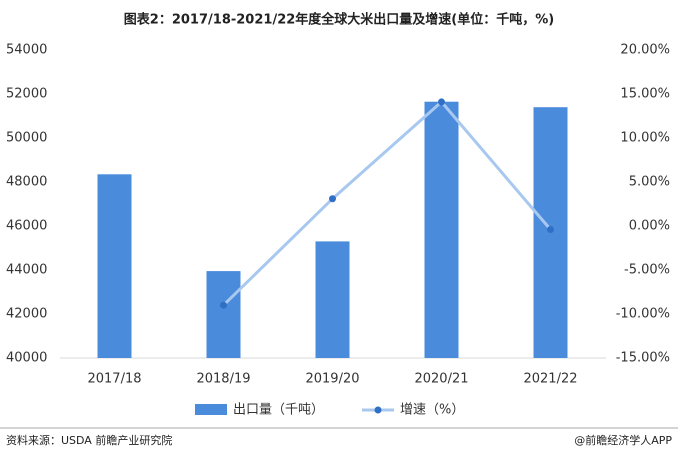 This screenshot has height=461, width=678. What do you see at coordinates (26, 314) in the screenshot?
I see `y-tick-label: 42000` at bounding box center [26, 314].